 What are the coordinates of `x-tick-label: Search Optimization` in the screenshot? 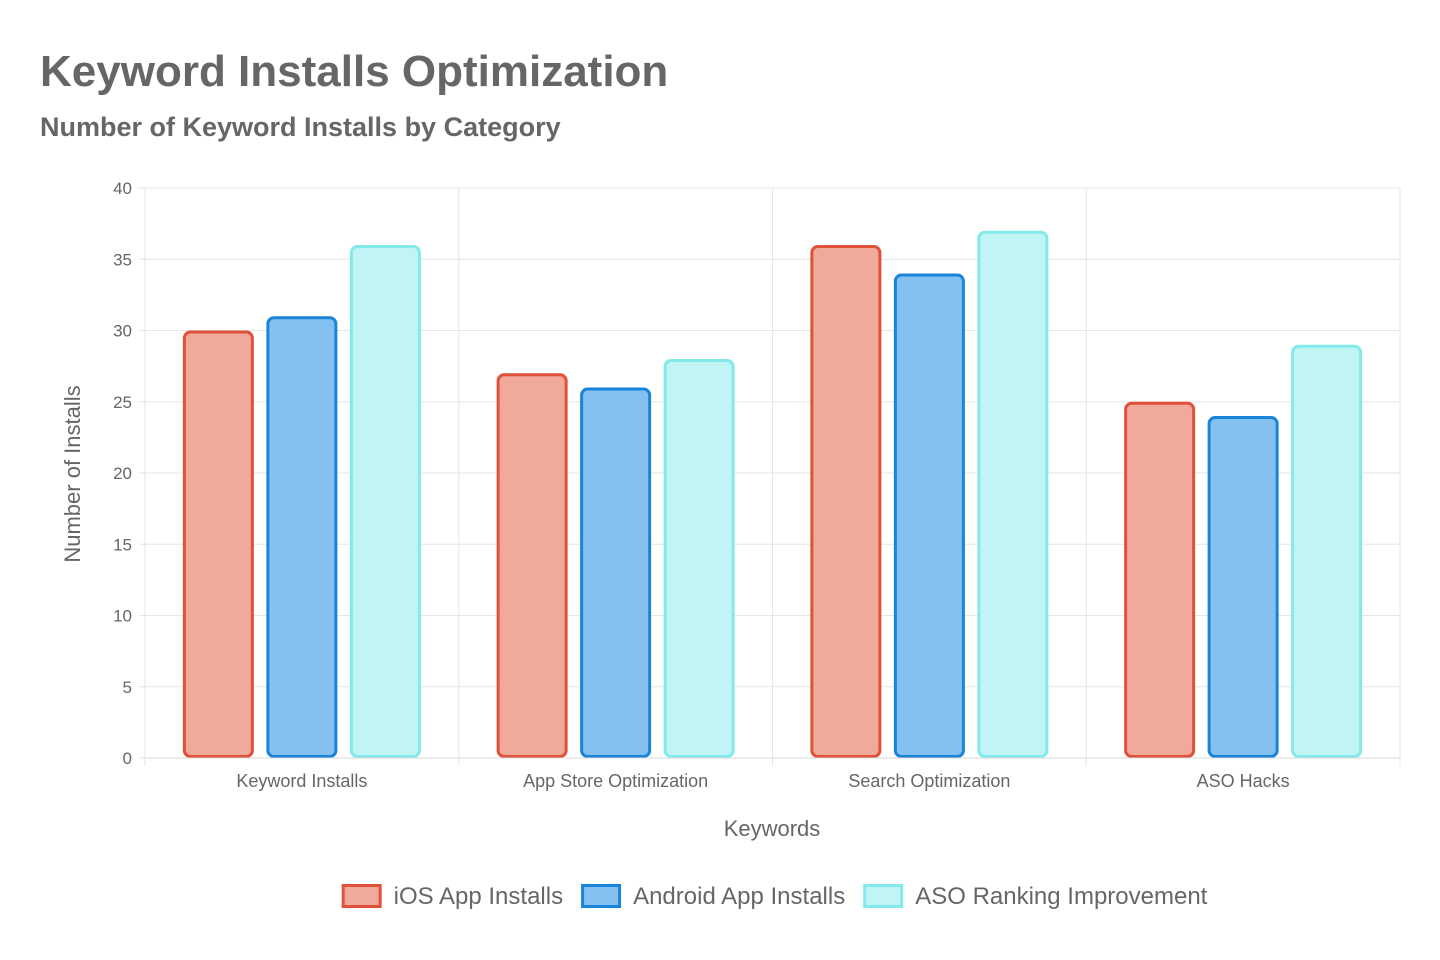 It's located at (929, 781).